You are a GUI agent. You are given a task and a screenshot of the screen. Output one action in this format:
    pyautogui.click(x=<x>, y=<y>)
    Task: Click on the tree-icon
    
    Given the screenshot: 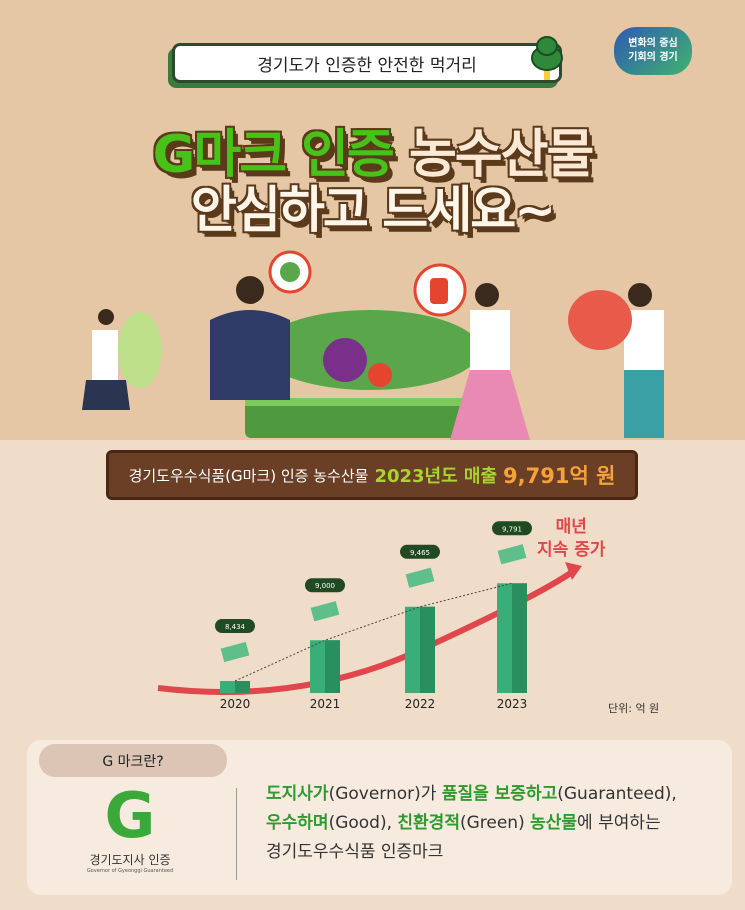 What is the action you would take?
    pyautogui.click(x=547, y=58)
    